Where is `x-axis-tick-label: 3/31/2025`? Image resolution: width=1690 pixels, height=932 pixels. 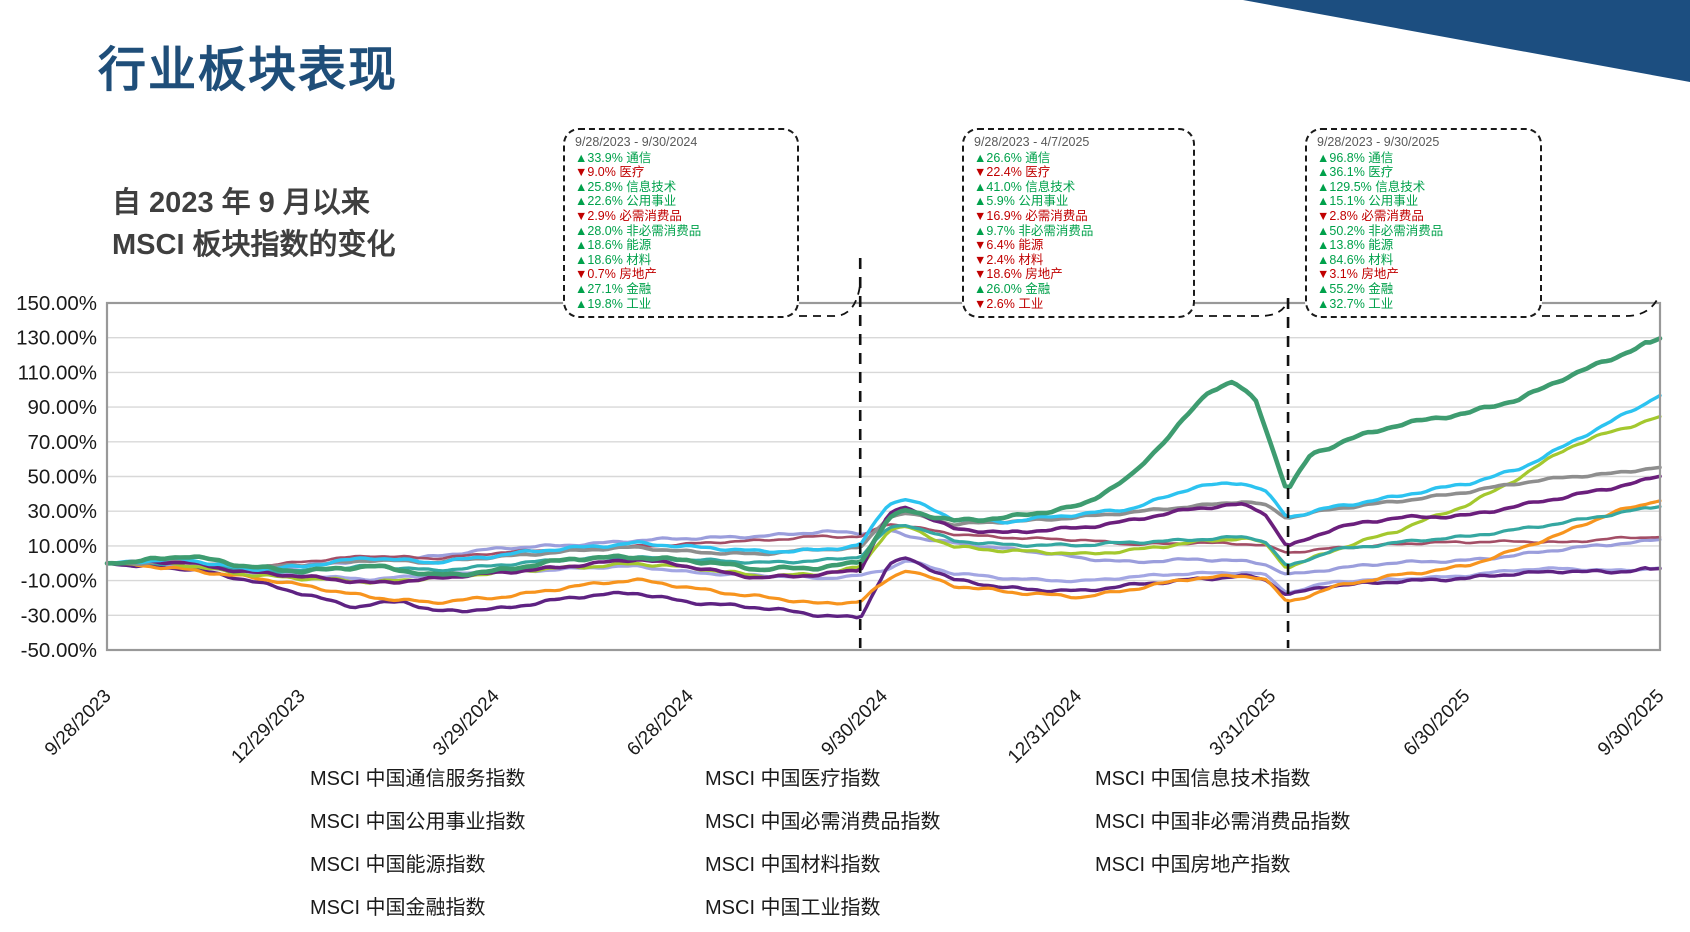
x-axis-tick-label: 3/31/2025 is located at coordinates (1243, 723).